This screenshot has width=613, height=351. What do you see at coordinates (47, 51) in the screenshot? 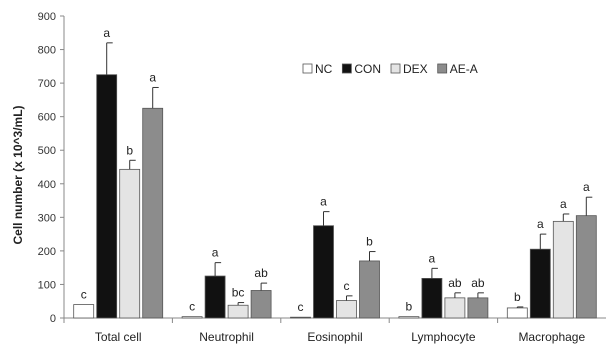
I see `y-tick-label: 800` at bounding box center [47, 51].